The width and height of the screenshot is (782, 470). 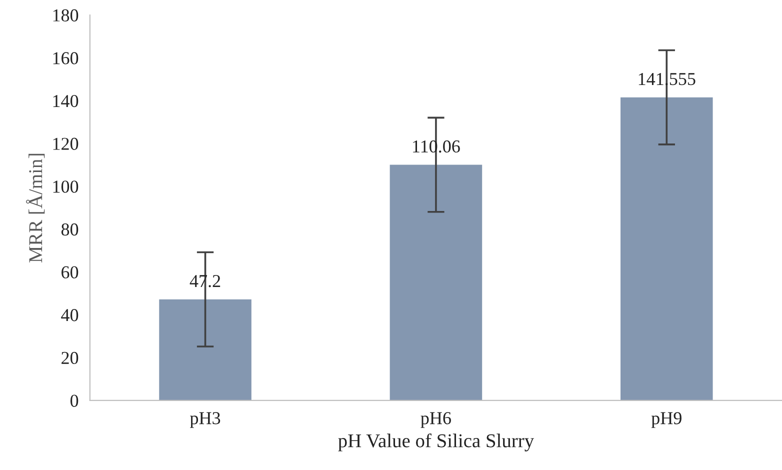 What do you see at coordinates (65, 58) in the screenshot?
I see `y-tick-label: 160` at bounding box center [65, 58].